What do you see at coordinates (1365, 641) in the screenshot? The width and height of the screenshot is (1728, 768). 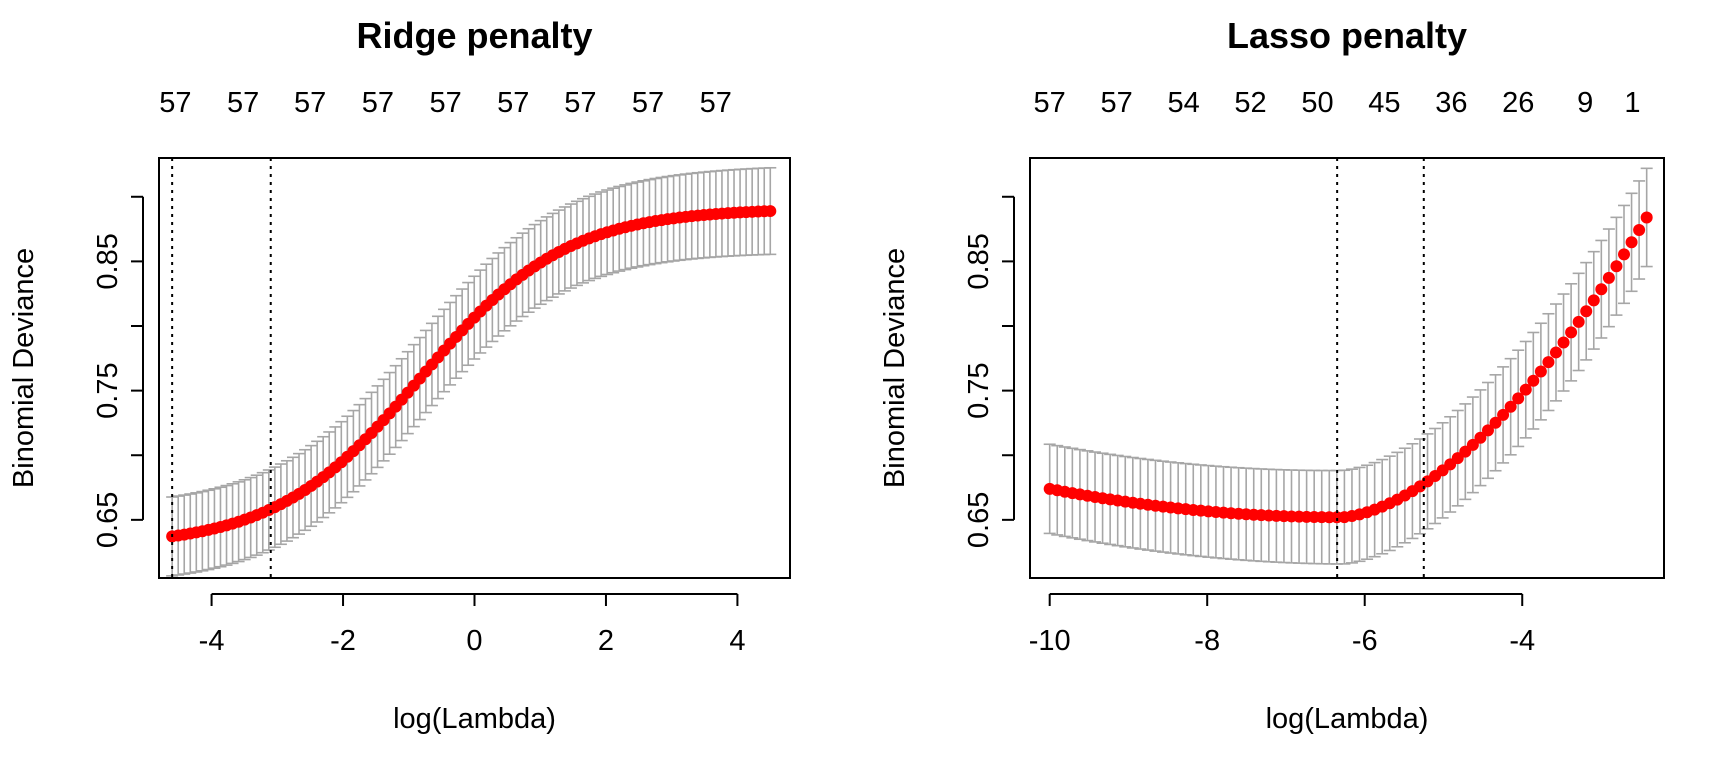 I see `x-tick-label: -6` at bounding box center [1365, 641].